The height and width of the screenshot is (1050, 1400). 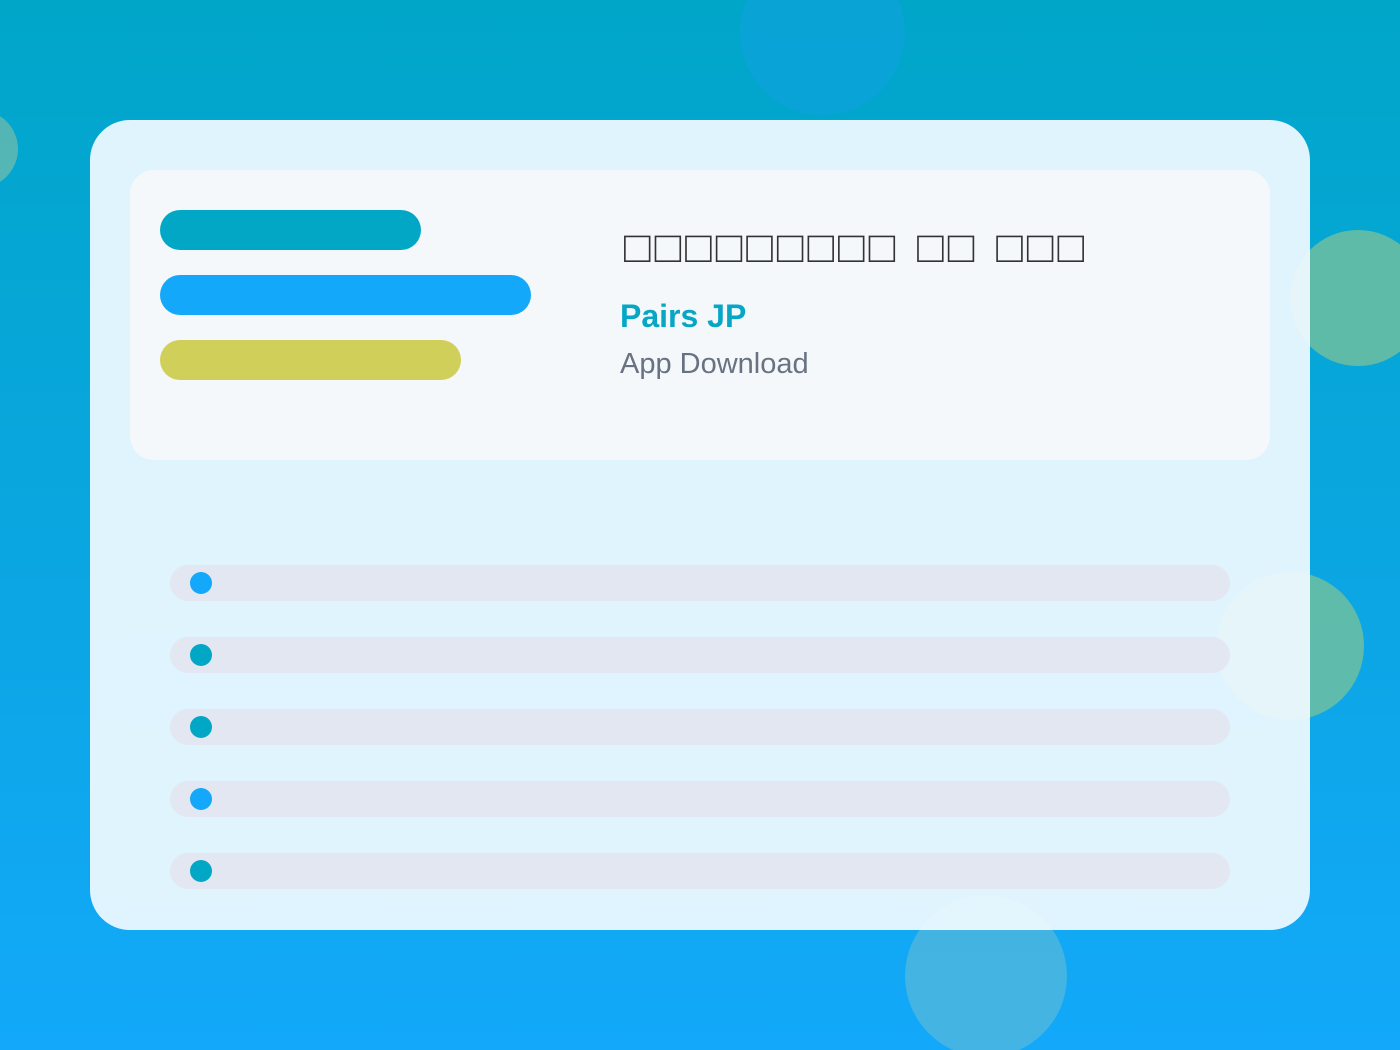 I want to click on bar-olive, so click(x=310, y=360).